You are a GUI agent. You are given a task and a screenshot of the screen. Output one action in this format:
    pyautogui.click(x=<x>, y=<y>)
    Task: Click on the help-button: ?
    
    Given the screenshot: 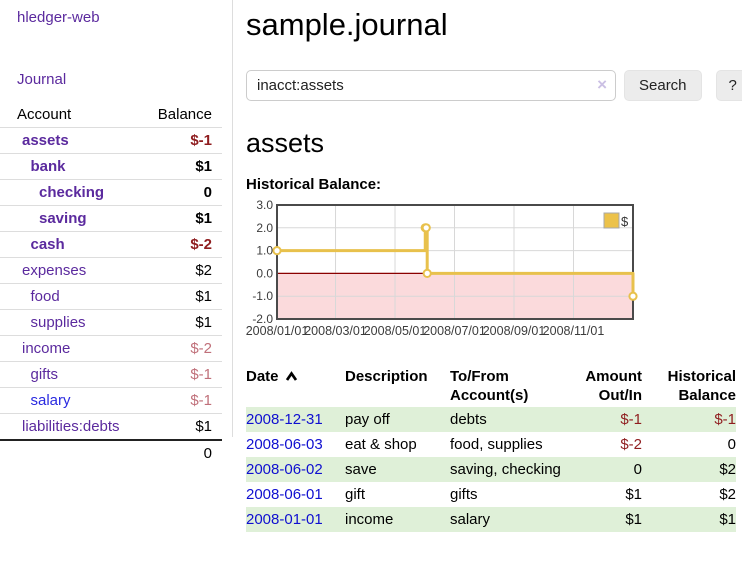 What is the action you would take?
    pyautogui.click(x=728, y=85)
    